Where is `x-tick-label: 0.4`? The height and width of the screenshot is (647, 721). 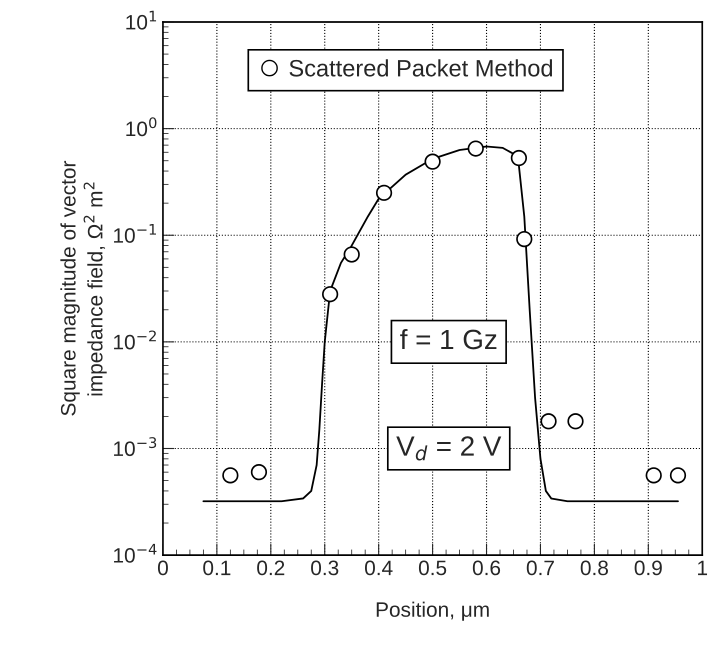
x-tick-label: 0.4 is located at coordinates (379, 568).